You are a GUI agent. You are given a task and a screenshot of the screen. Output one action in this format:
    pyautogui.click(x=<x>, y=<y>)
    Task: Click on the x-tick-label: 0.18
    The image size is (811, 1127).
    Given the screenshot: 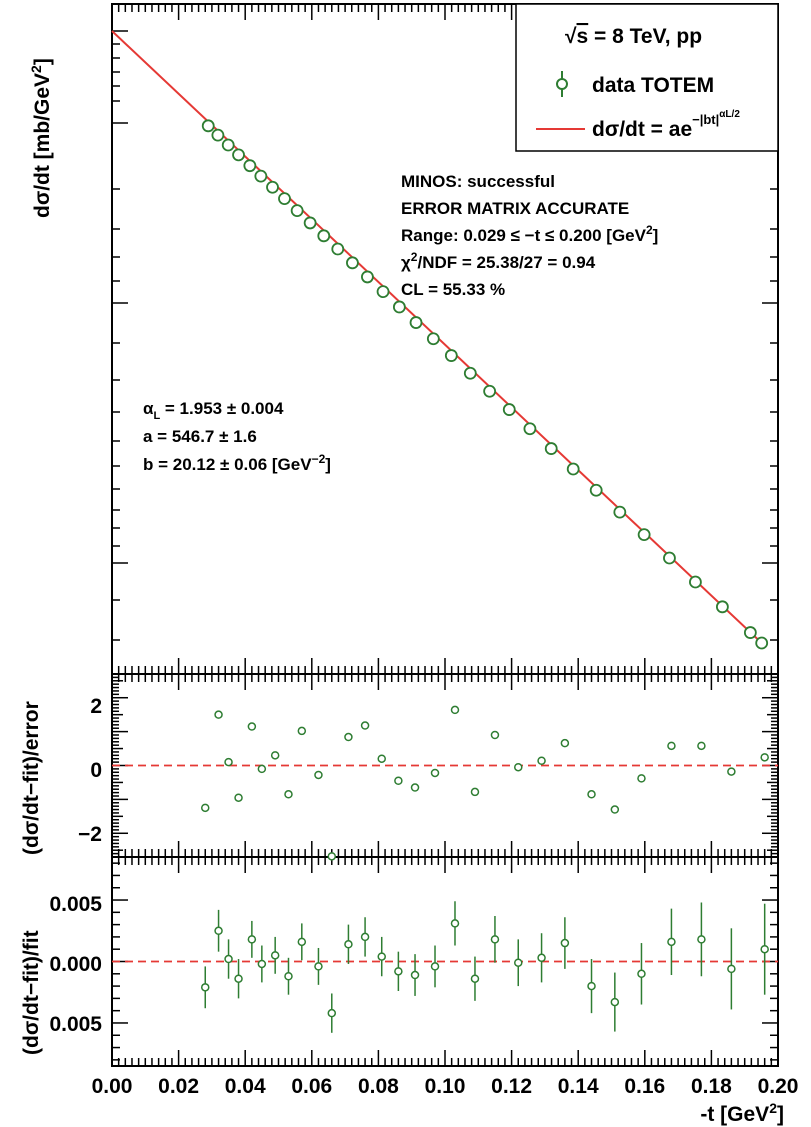 What is the action you would take?
    pyautogui.click(x=711, y=1086)
    